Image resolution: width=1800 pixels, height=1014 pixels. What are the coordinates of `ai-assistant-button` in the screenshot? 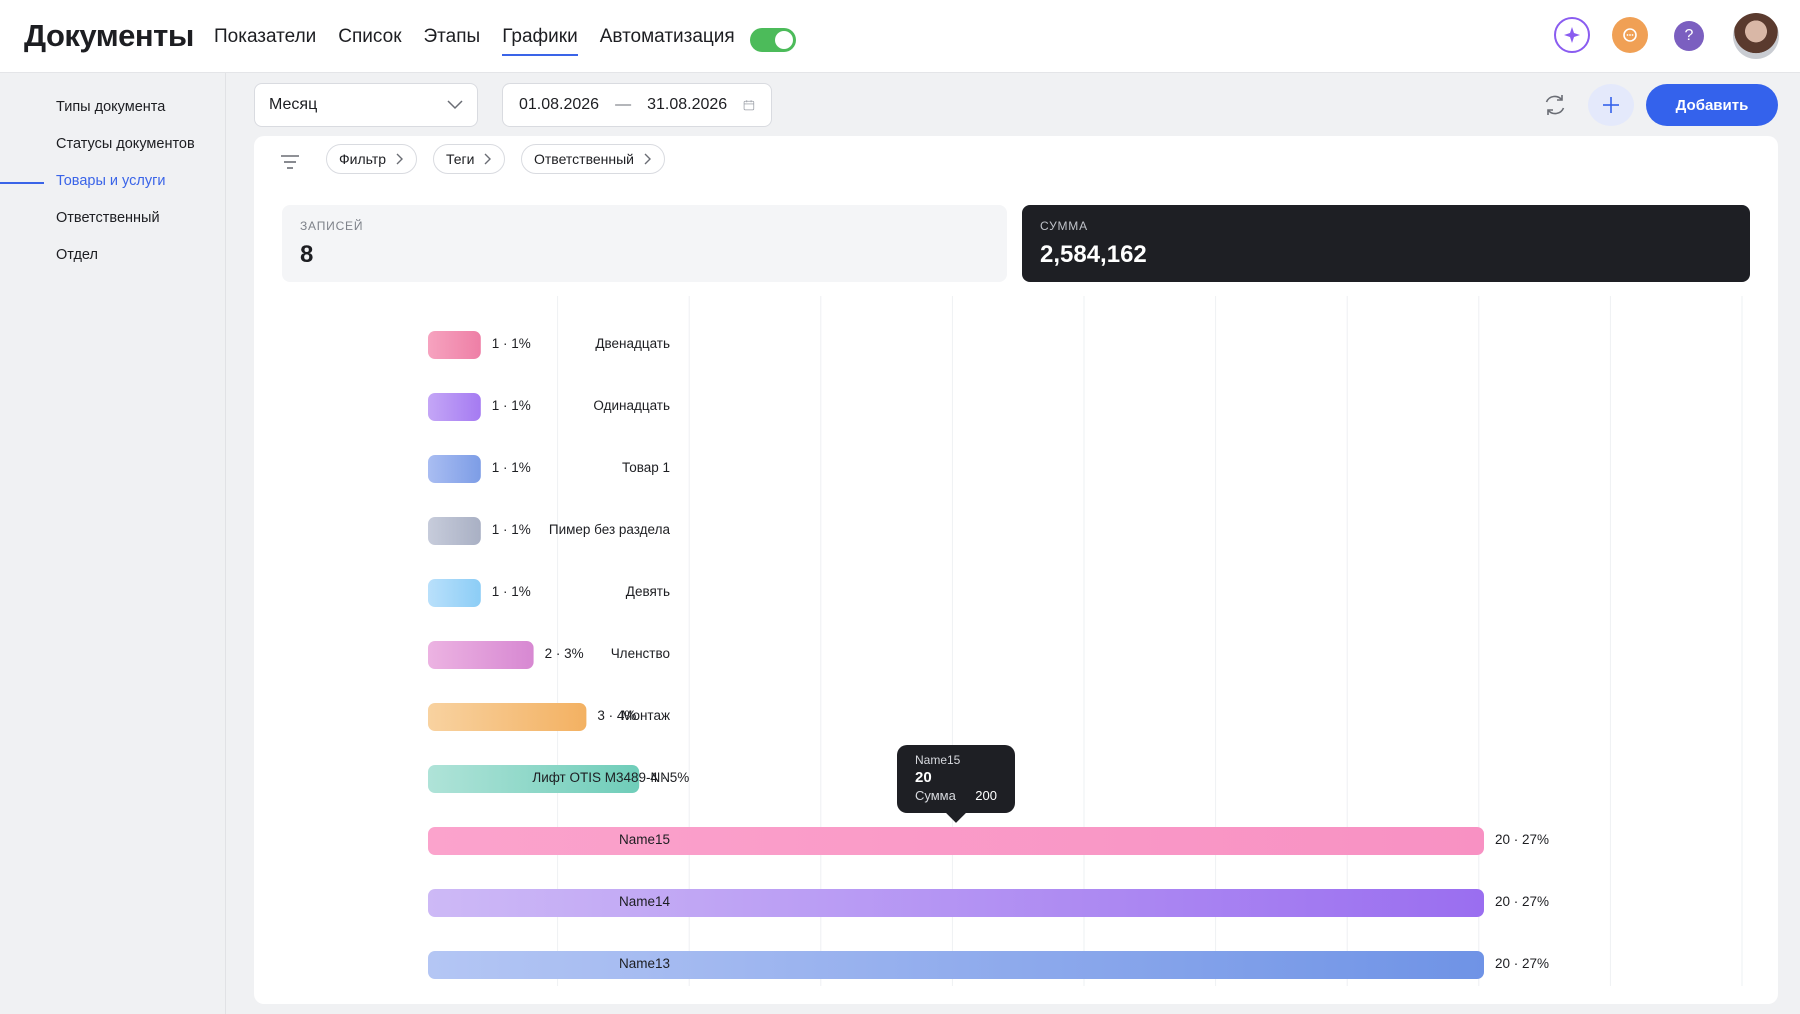 It's located at (1572, 35).